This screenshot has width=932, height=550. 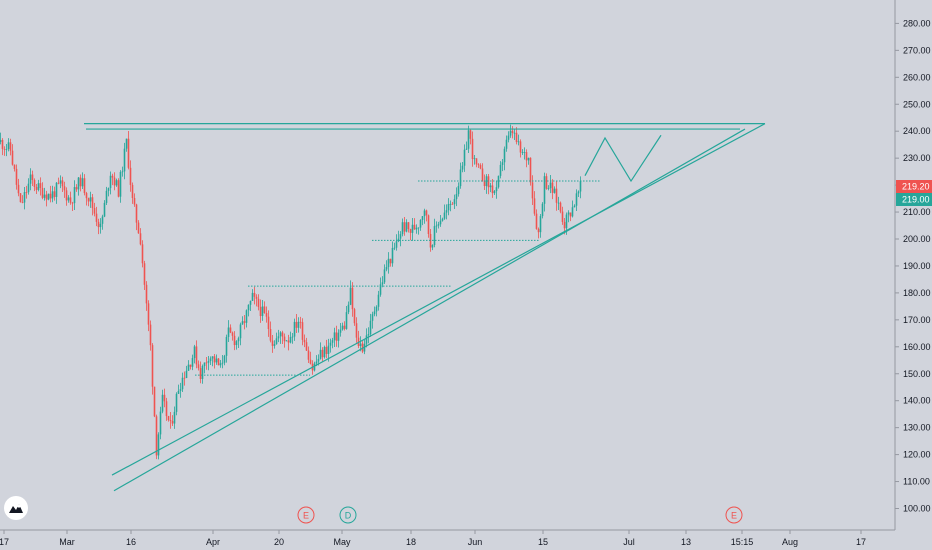 What do you see at coordinates (543, 542) in the screenshot?
I see `time-tick-label: 15` at bounding box center [543, 542].